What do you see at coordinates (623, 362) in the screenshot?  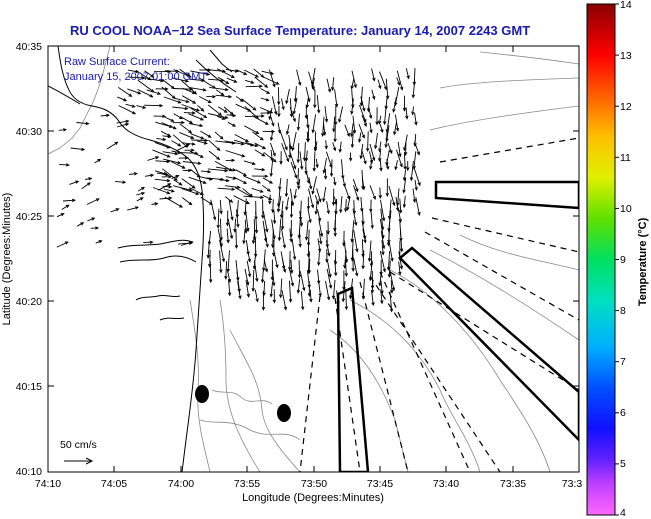 I see `colorbar-tick-label: 7` at bounding box center [623, 362].